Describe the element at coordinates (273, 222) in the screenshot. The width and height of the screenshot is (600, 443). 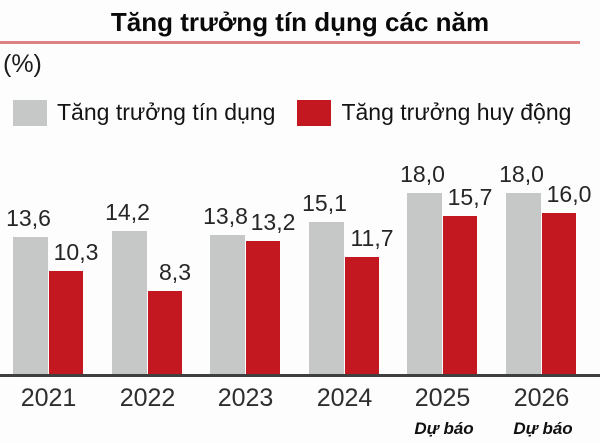
I see `deposit-growth-value-label: 13,2` at that location.